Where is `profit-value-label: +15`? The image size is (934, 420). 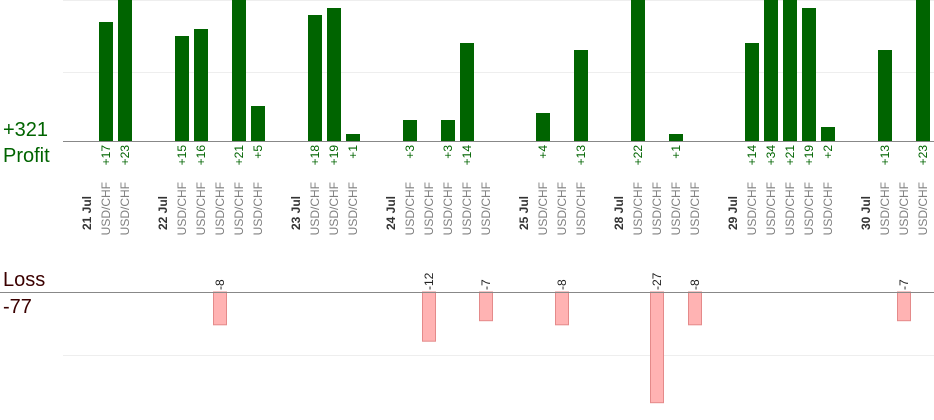
profit-value-label: +15 is located at coordinates (182, 155).